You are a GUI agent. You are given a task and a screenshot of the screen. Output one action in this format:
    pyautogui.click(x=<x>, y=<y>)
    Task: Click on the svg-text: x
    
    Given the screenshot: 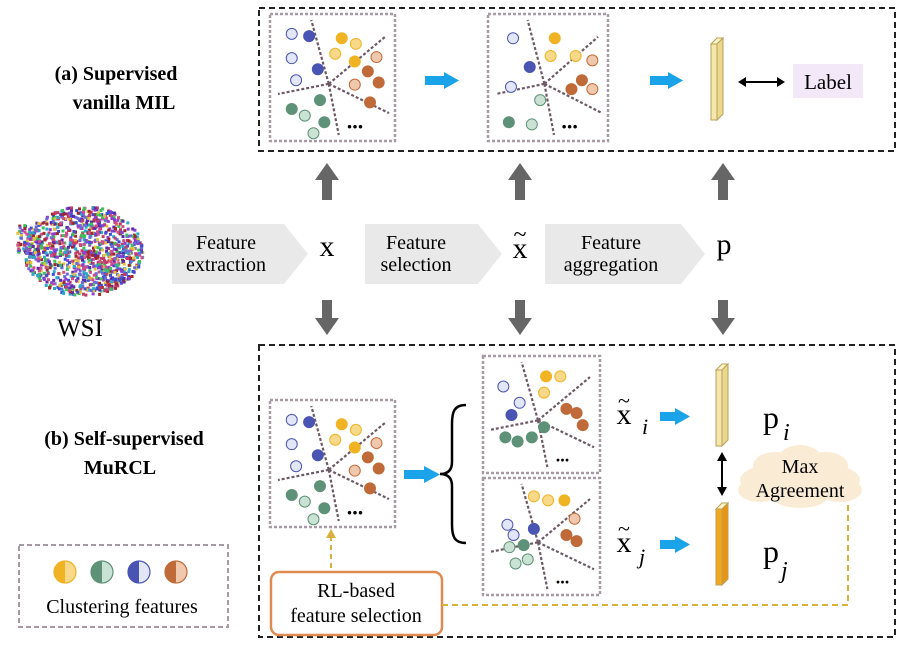 What is the action you would take?
    pyautogui.click(x=624, y=414)
    